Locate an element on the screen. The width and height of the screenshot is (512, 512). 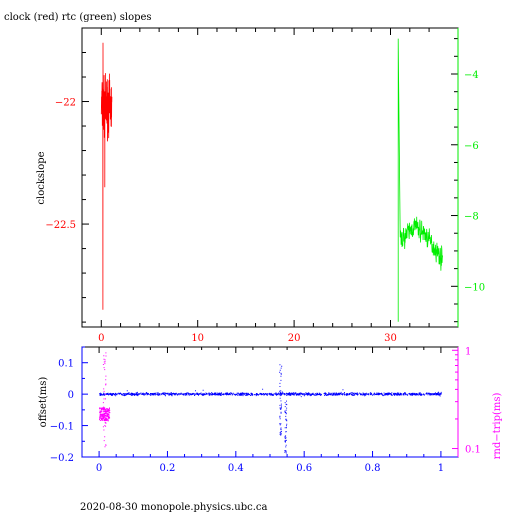
slopes-y2-tick-label: −6 is located at coordinates (471, 146).